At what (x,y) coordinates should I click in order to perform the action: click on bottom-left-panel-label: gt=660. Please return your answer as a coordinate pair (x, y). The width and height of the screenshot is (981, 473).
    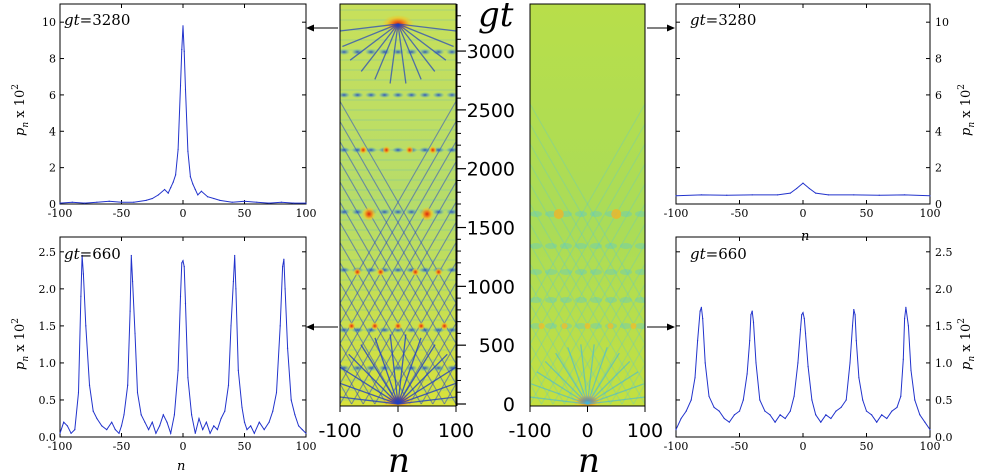
    Looking at the image, I should click on (92, 254).